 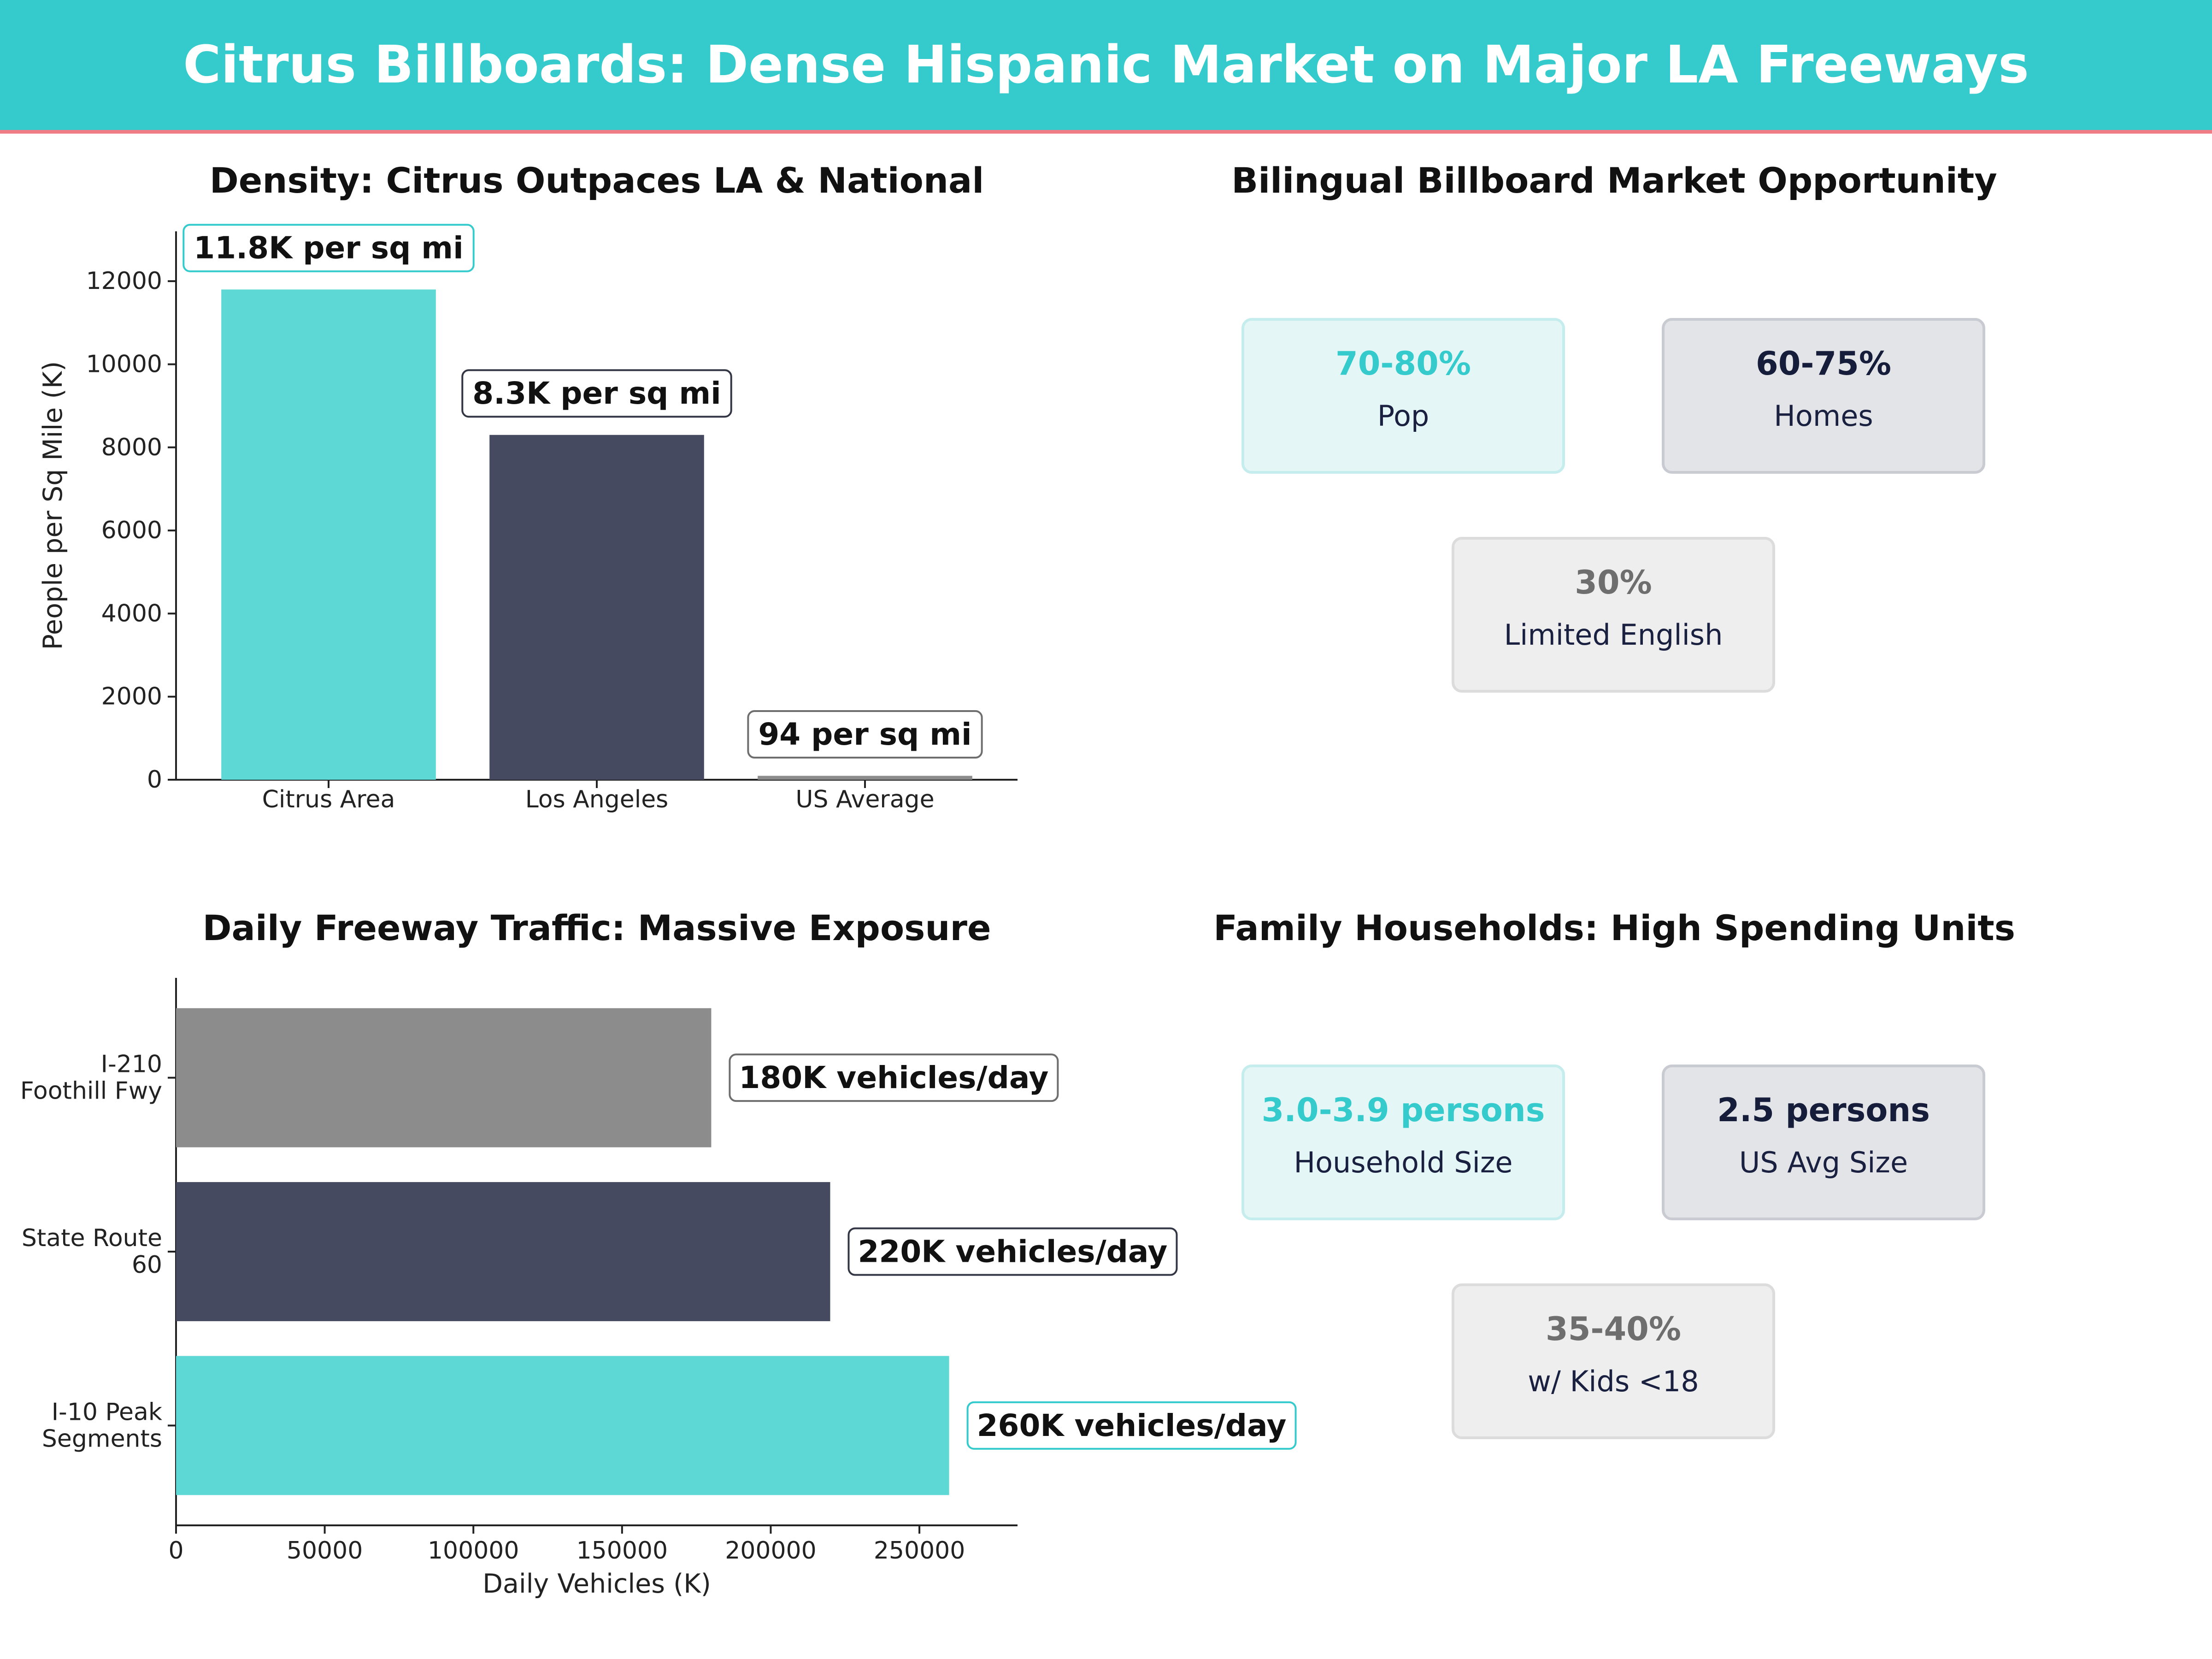 I want to click on x-tick-label: 50000, so click(x=325, y=1551).